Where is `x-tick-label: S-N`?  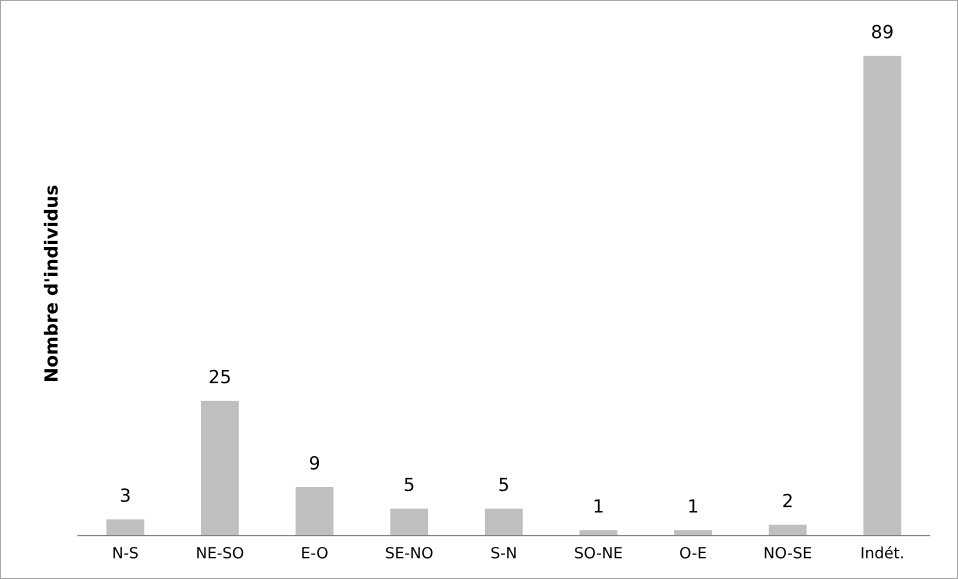 x-tick-label: S-N is located at coordinates (504, 552).